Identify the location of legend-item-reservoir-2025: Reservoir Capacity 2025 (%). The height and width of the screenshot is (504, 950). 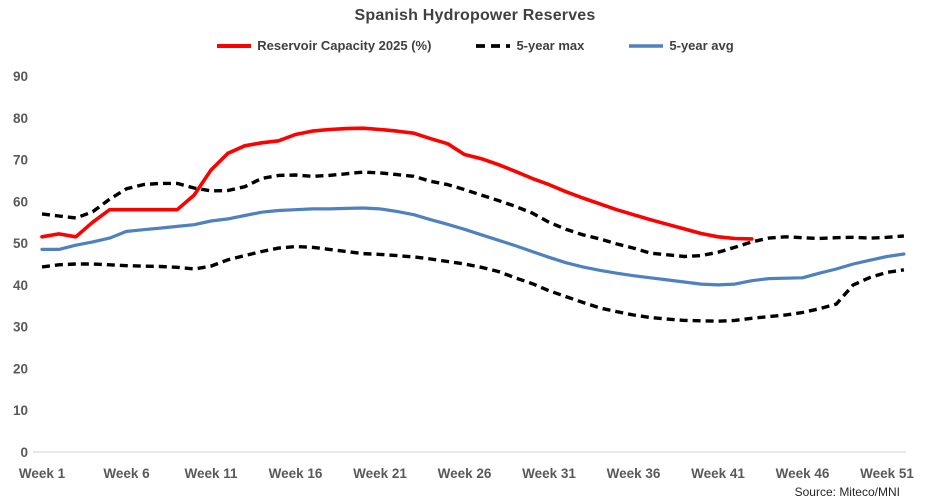
(323, 45).